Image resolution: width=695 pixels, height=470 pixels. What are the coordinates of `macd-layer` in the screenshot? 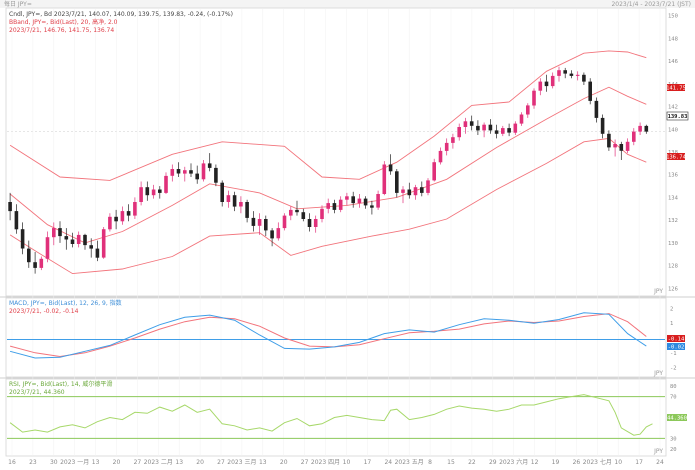 It's located at (336, 335).